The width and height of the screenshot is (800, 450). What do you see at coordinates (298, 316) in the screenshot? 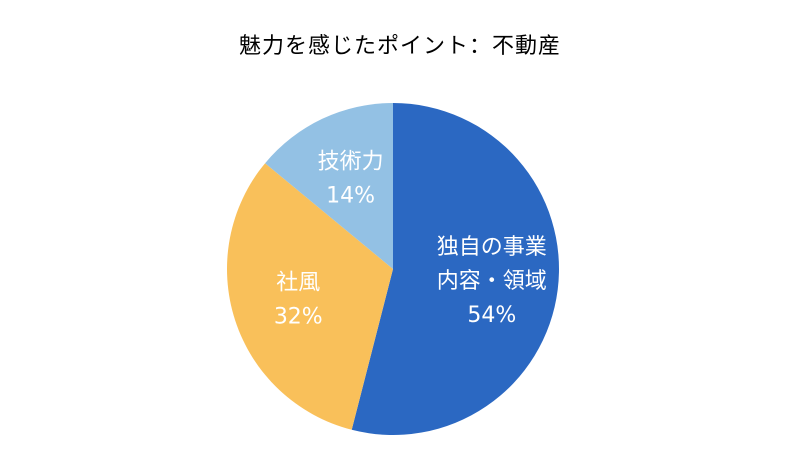
I see `slice-value-label-2: 32%` at bounding box center [298, 316].